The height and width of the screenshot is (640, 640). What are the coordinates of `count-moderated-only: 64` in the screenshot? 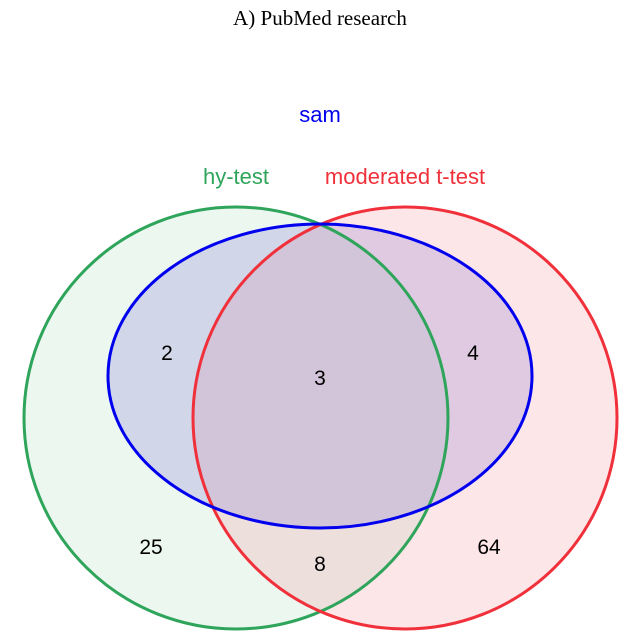 It's located at (489, 547).